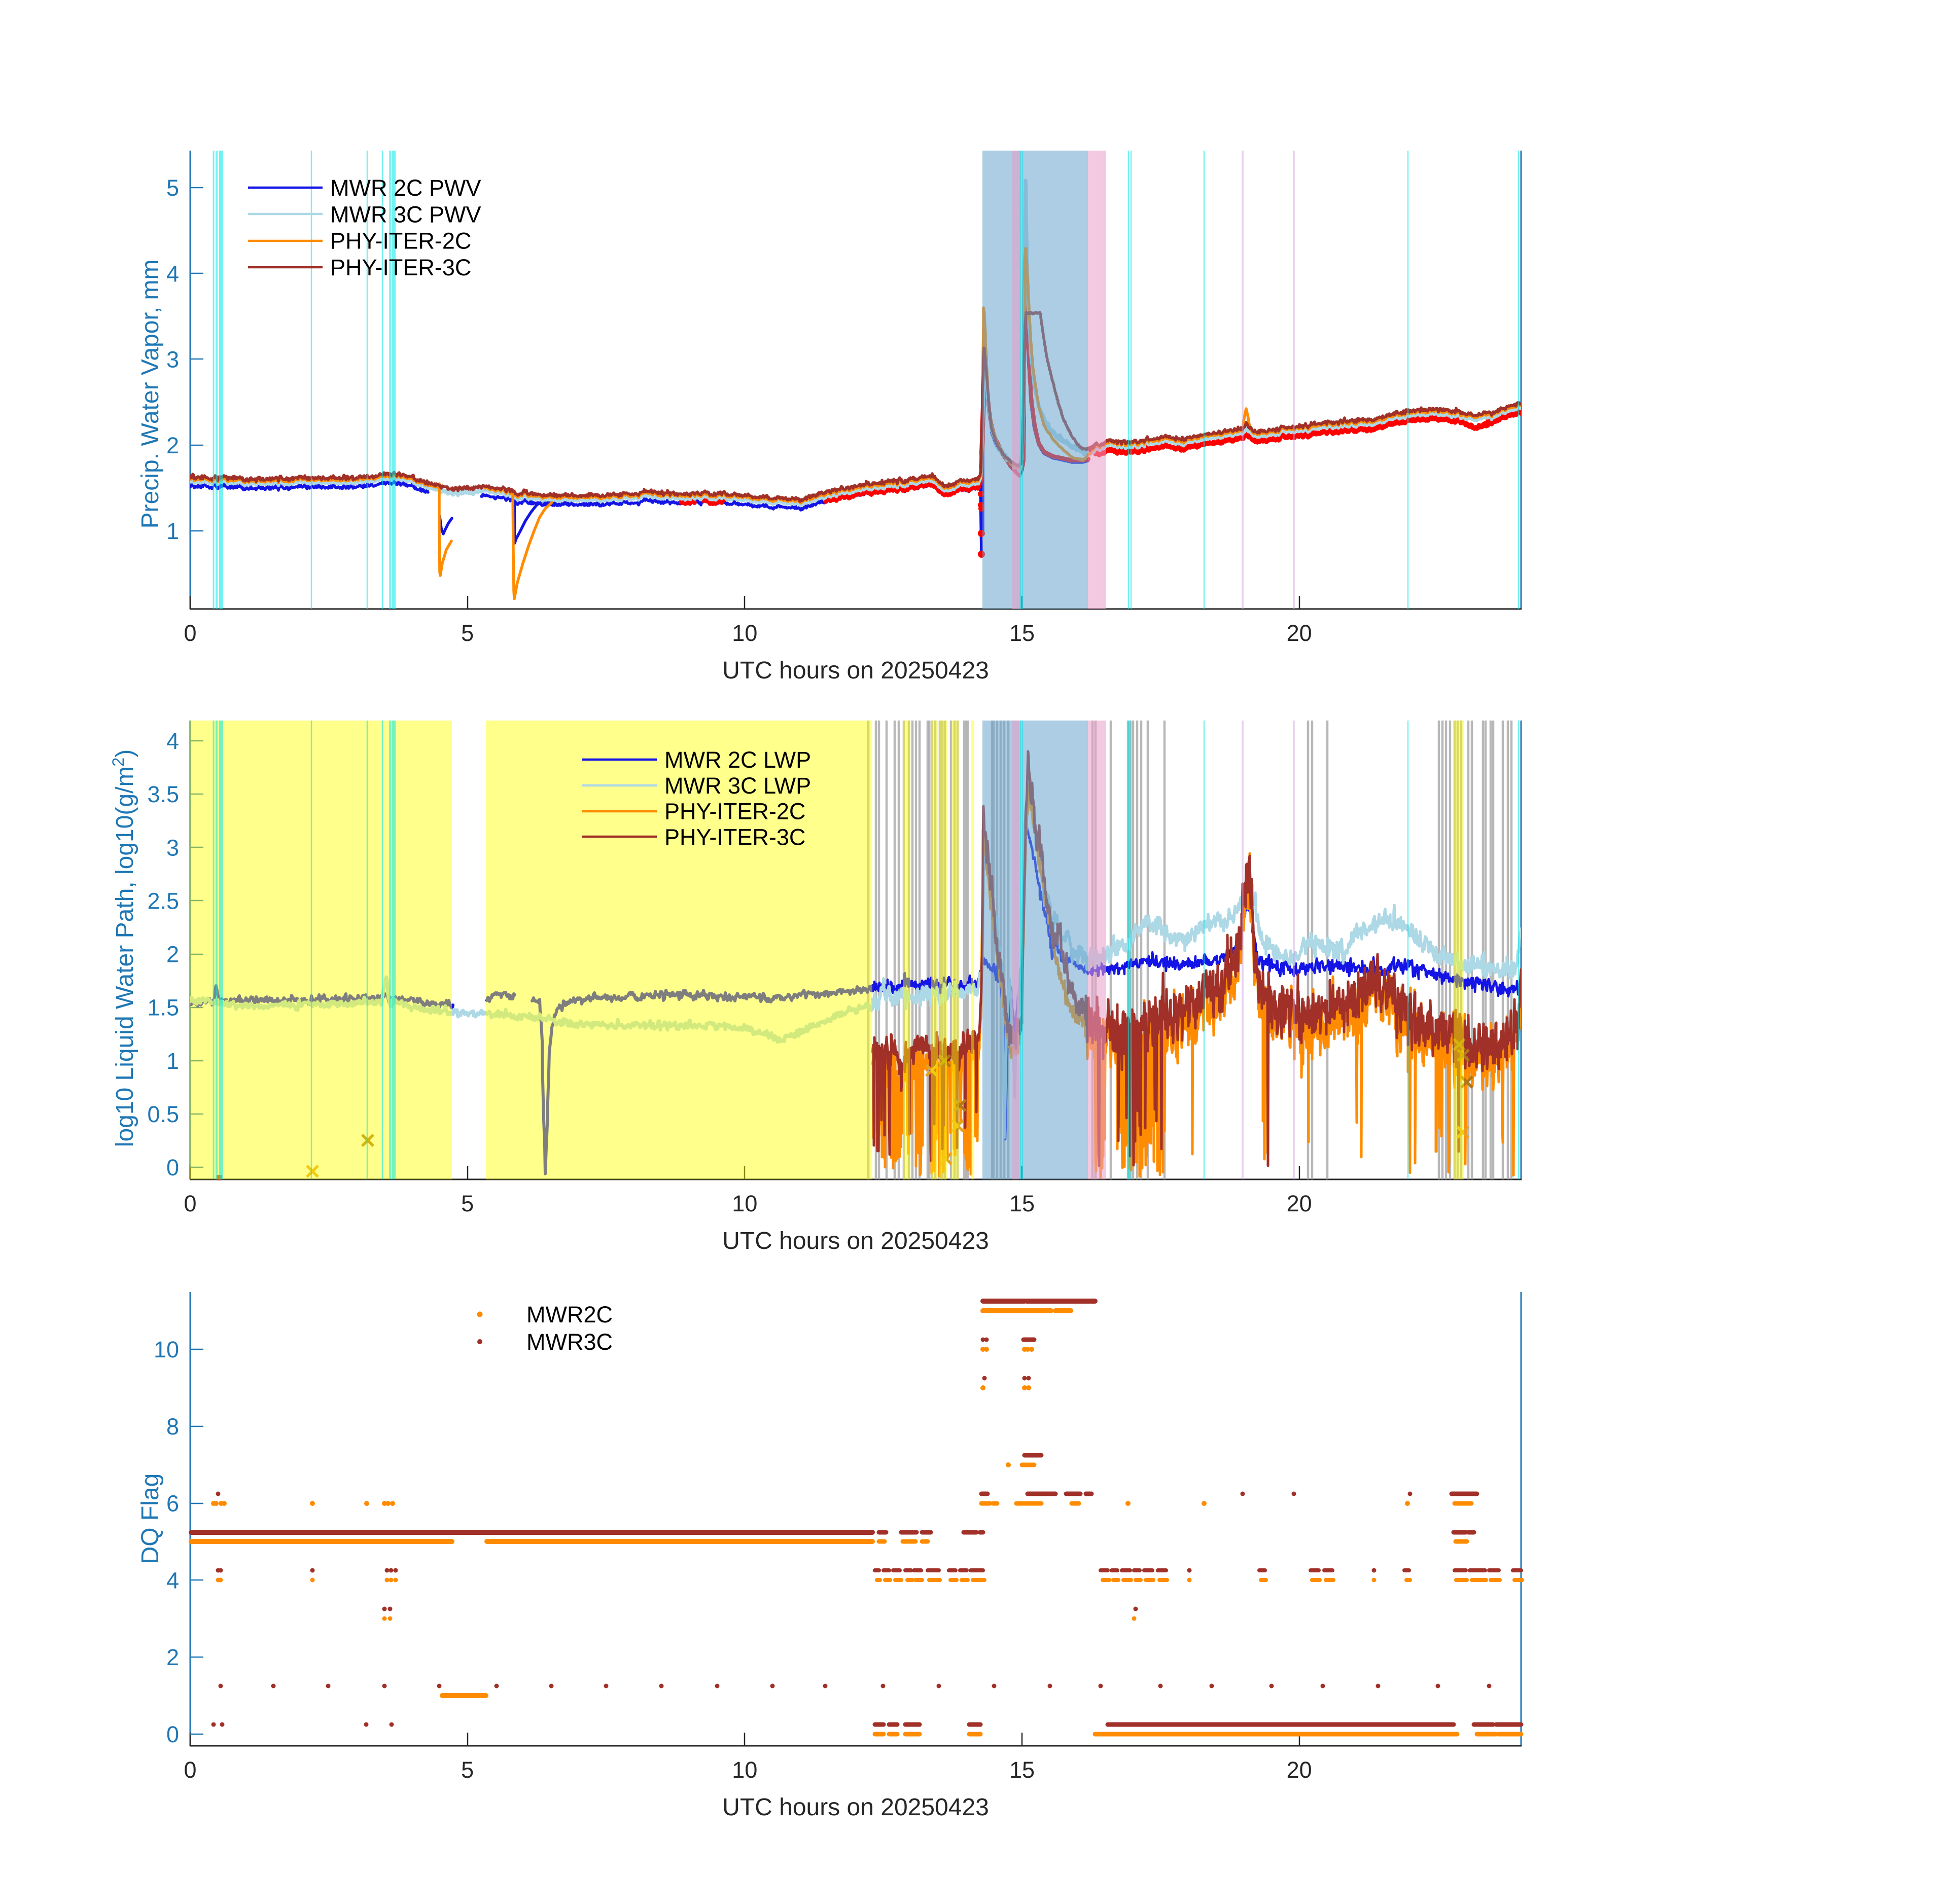  I want to click on svg-text: 1.5, so click(163, 1008).